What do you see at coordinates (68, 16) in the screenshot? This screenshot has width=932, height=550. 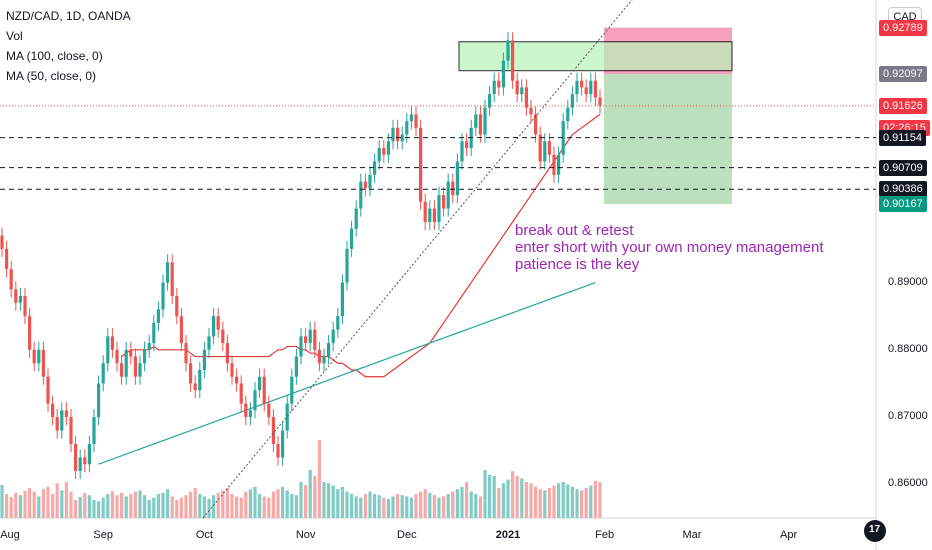 I see `symbol-title: NZD/CAD, 1D, OANDA` at bounding box center [68, 16].